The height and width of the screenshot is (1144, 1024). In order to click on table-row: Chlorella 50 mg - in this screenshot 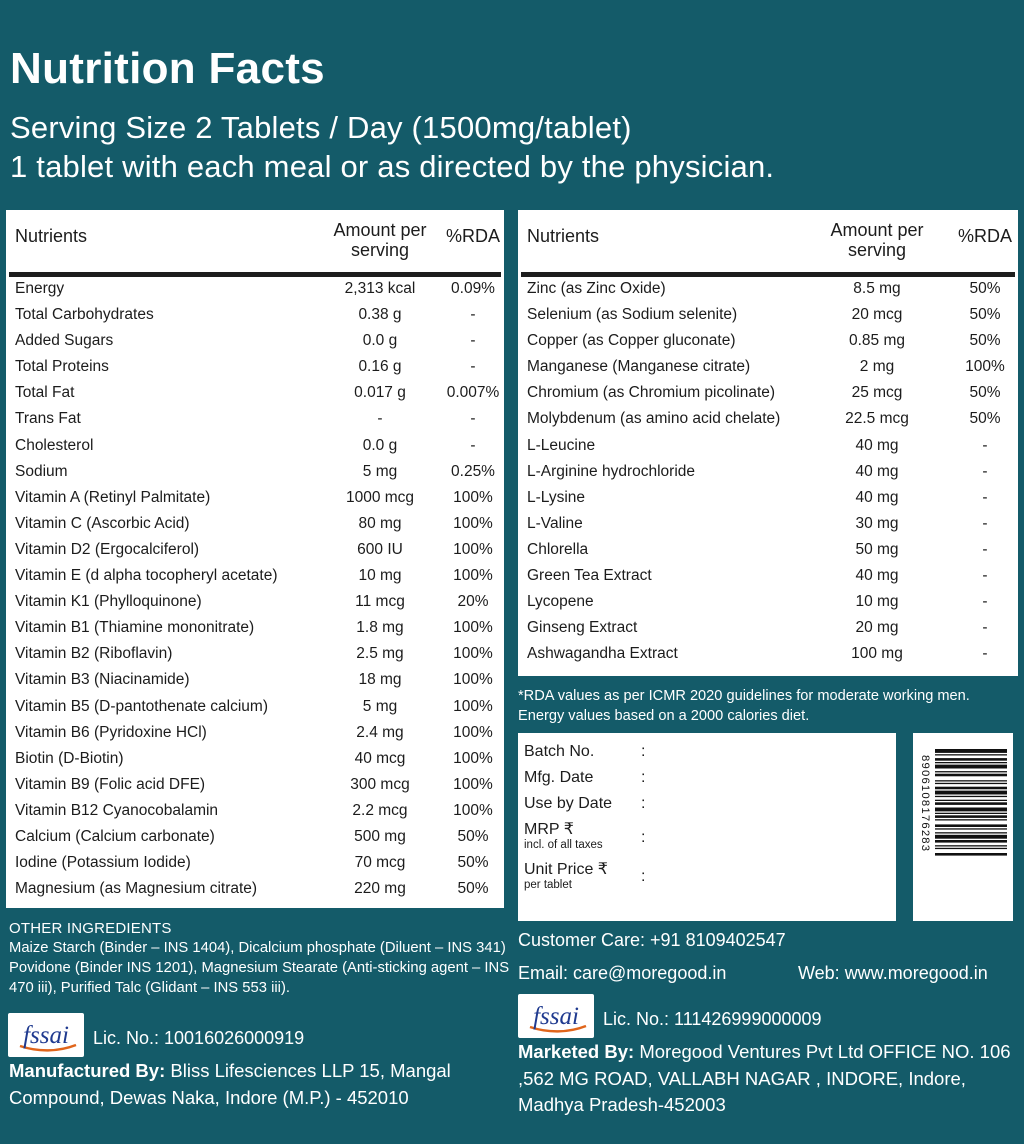, I will do `click(768, 550)`.